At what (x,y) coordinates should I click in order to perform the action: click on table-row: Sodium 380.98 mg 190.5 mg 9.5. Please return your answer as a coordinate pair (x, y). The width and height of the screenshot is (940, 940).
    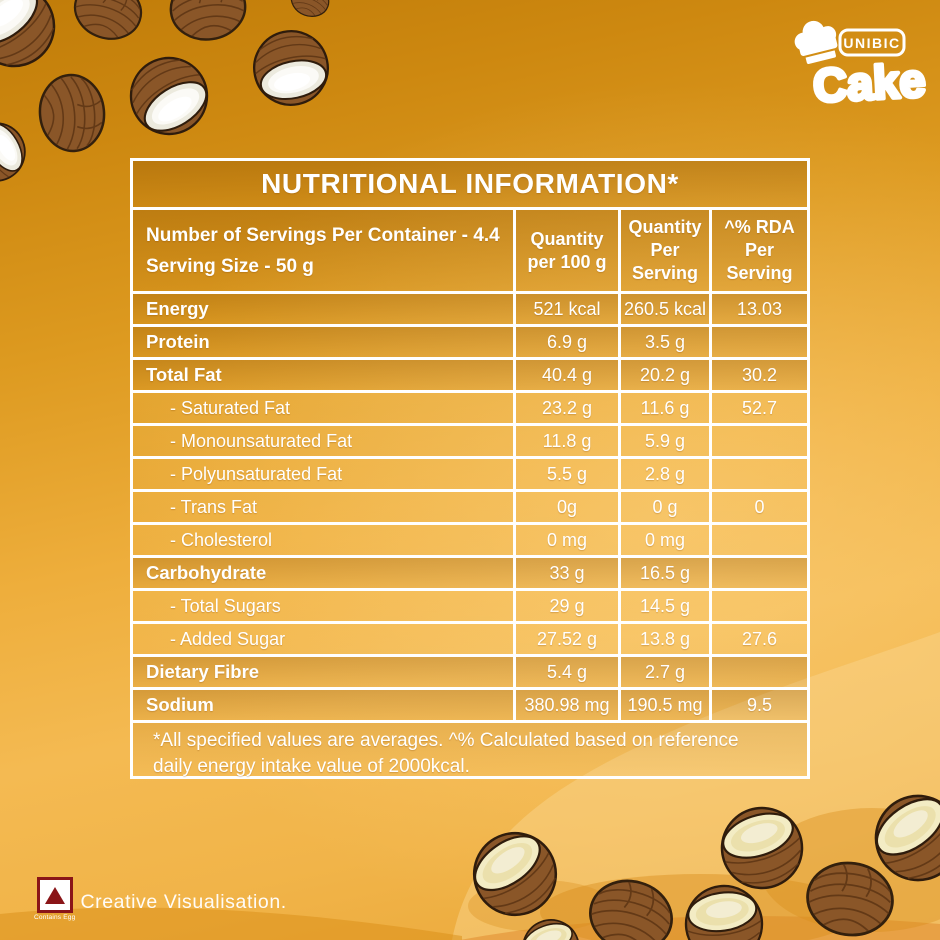
    Looking at the image, I should click on (470, 703).